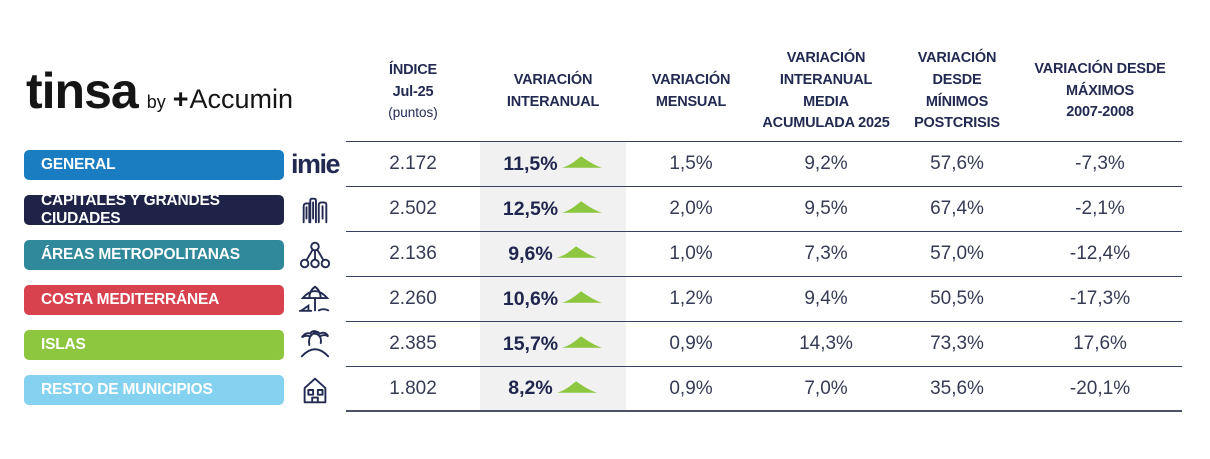 Image resolution: width=1210 pixels, height=459 pixels. Describe the element at coordinates (1100, 389) in the screenshot. I see `cell-maximos-2007-2008: -20,1%` at that location.